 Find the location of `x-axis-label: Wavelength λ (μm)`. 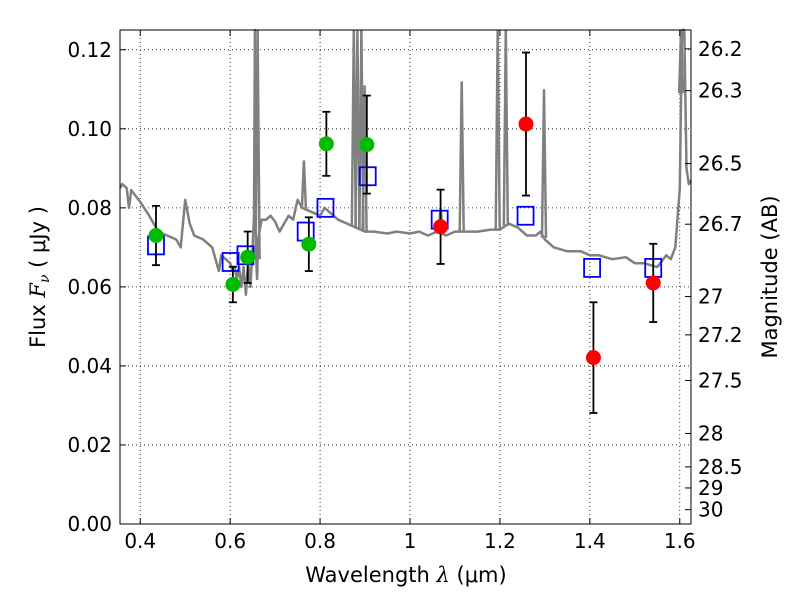

x-axis-label: Wavelength λ (μm) is located at coordinates (405, 575).